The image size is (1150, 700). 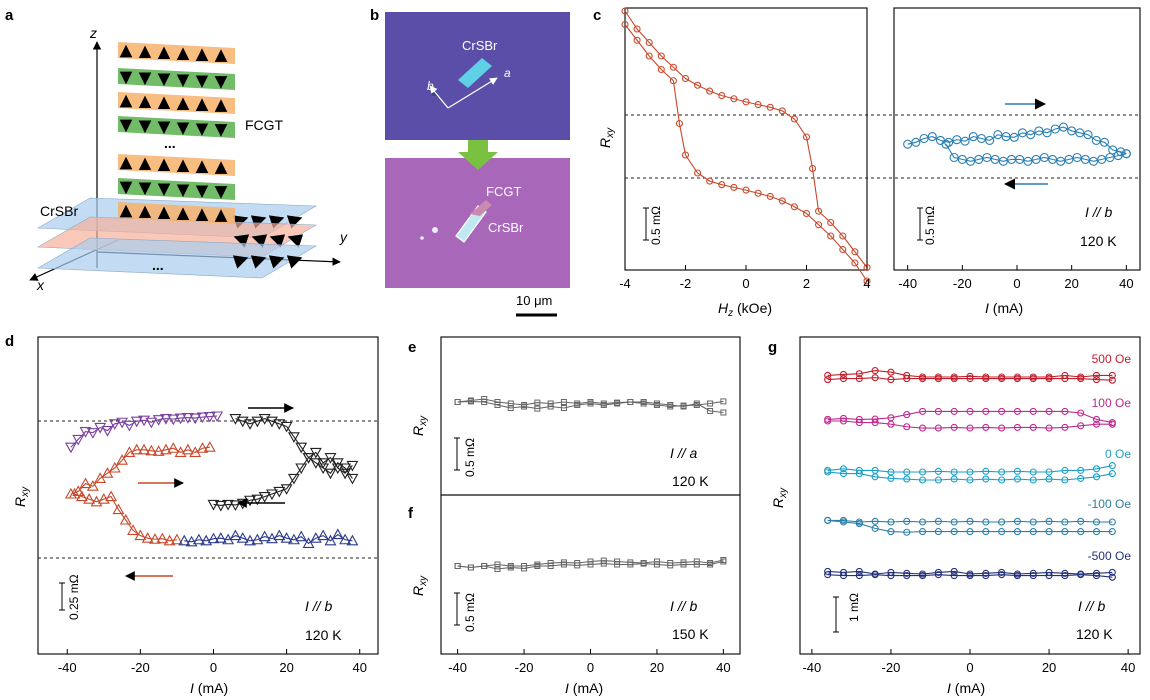 What do you see at coordinates (1110, 504) in the screenshot?
I see `g-series-label-3: -100 Oe` at bounding box center [1110, 504].